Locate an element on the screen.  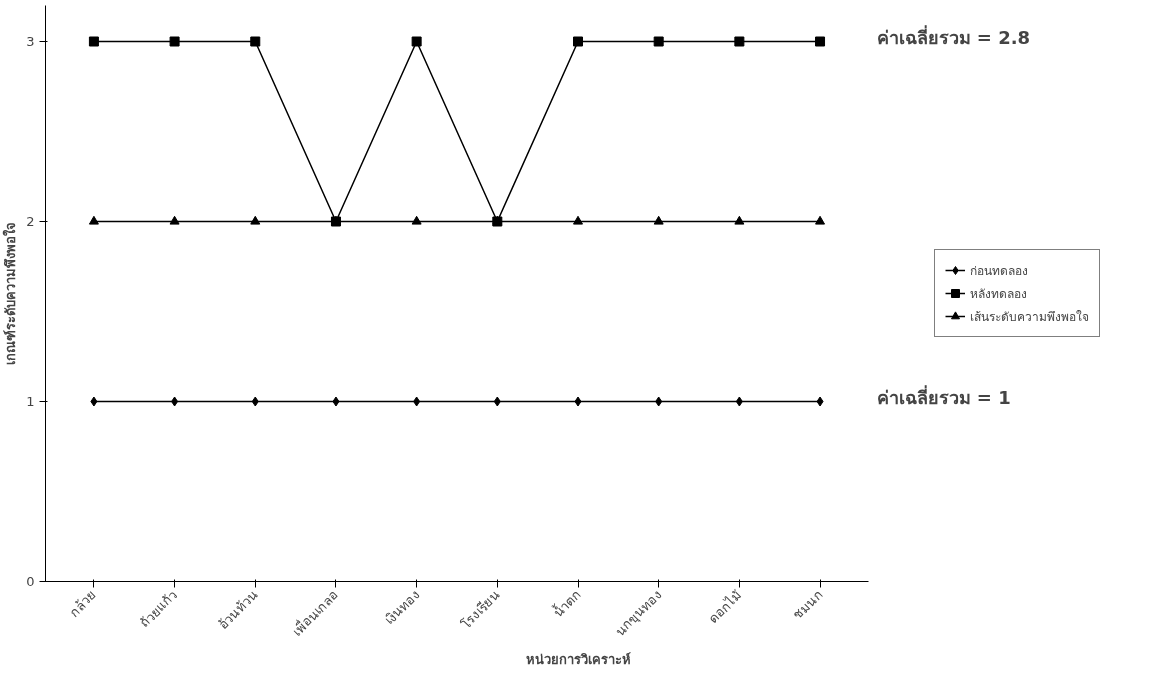
text: ค่าเฉลี่ยรวม = 1 is located at coordinates (943, 397).